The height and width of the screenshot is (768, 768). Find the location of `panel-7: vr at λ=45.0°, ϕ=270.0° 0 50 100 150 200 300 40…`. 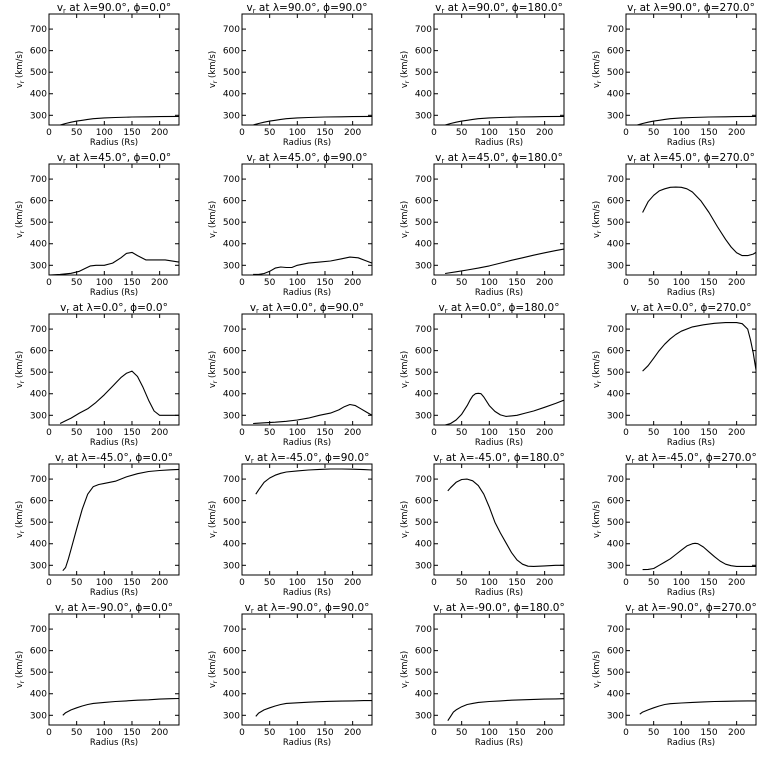

panel-7: vr at λ=45.0°, ϕ=270.0° 0 50 100 150 200 300 40… is located at coordinates (674, 225).